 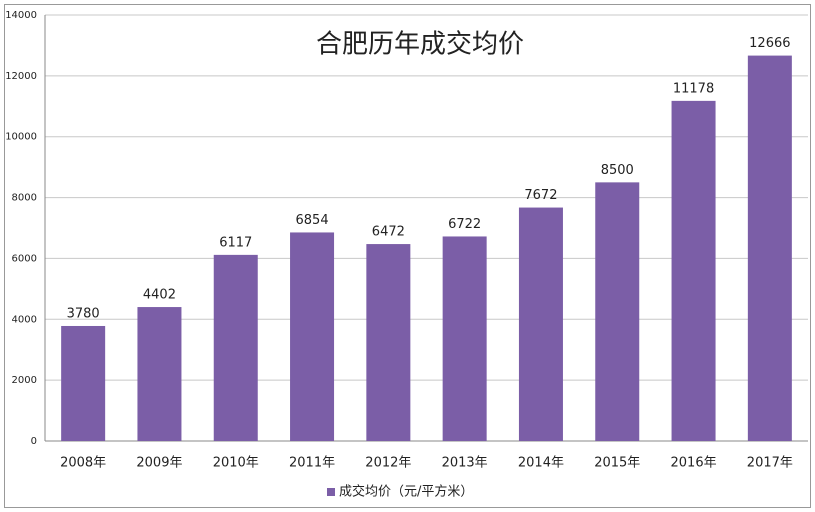 What do you see at coordinates (236, 463) in the screenshot?
I see `x-tick-label: 2010年` at bounding box center [236, 463].